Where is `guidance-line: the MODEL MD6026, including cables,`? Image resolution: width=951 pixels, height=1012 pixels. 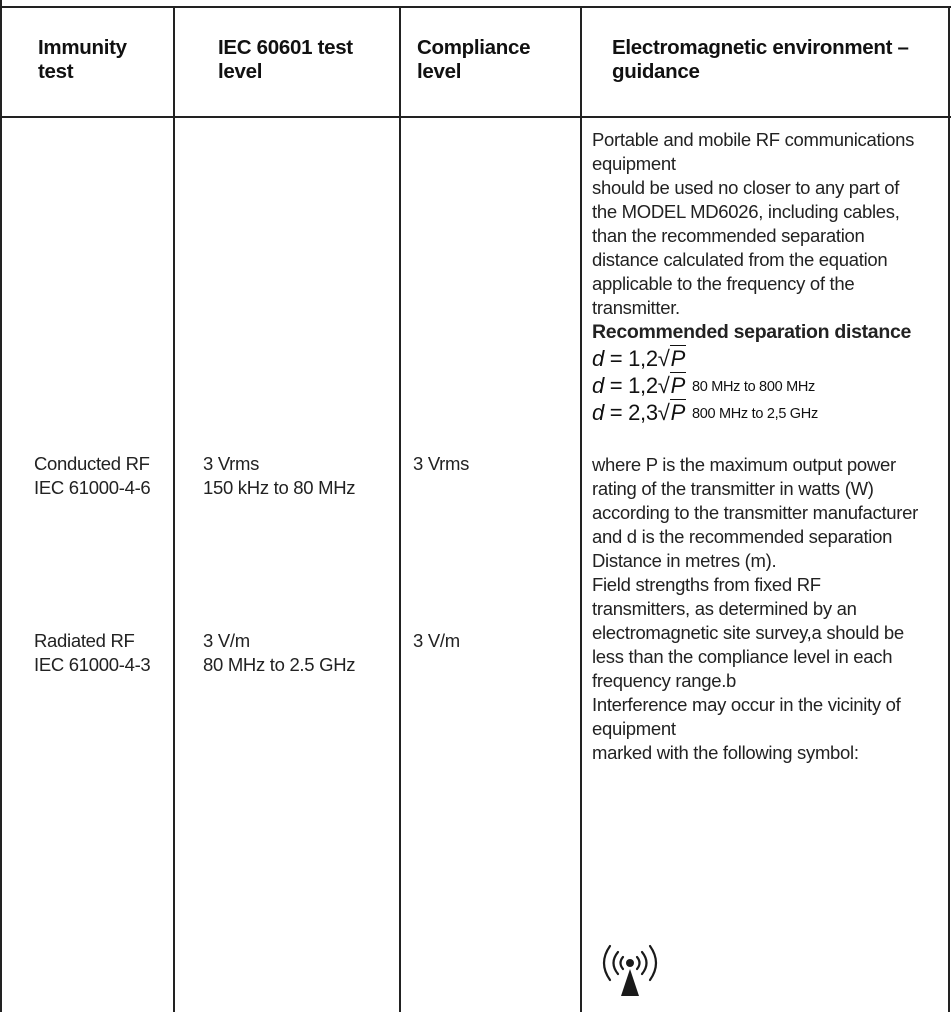
guidance-line: the MODEL MD6026, including cables, is located at coordinates (746, 211).